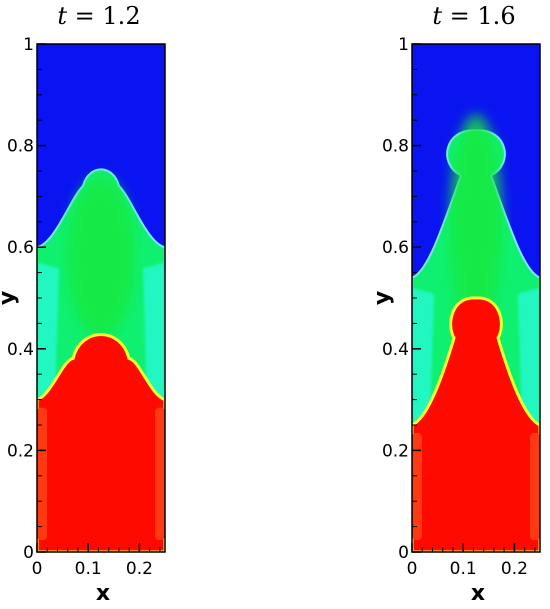 Image resolution: width=550 pixels, height=609 pixels. What do you see at coordinates (473, 16) in the screenshot?
I see `panel-title: t = 1.6` at bounding box center [473, 16].